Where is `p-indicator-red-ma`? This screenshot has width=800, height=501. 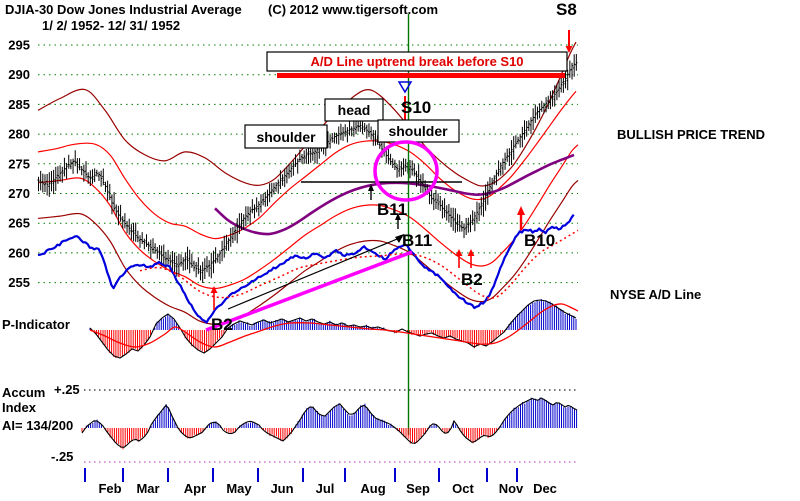
p-indicator-red-ma is located at coordinates (334, 325).